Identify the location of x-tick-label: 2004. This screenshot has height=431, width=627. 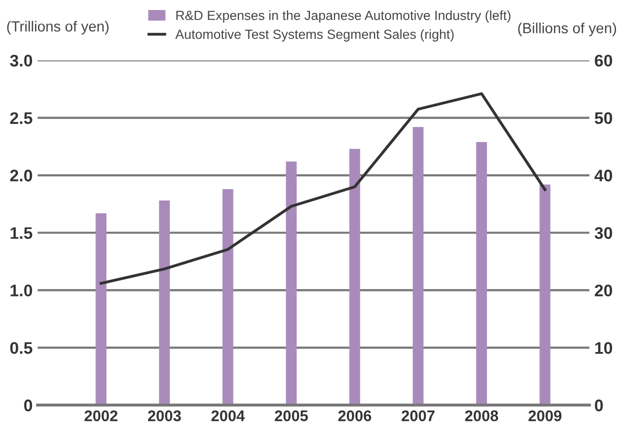
(228, 416).